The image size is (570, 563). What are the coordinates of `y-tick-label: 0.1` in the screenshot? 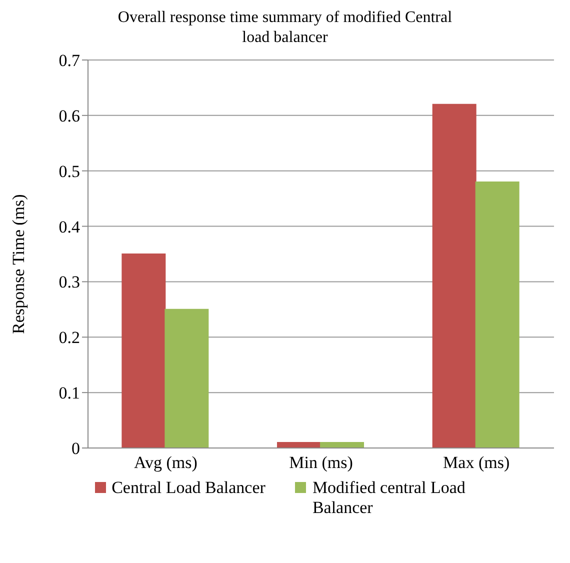 It's located at (69, 393).